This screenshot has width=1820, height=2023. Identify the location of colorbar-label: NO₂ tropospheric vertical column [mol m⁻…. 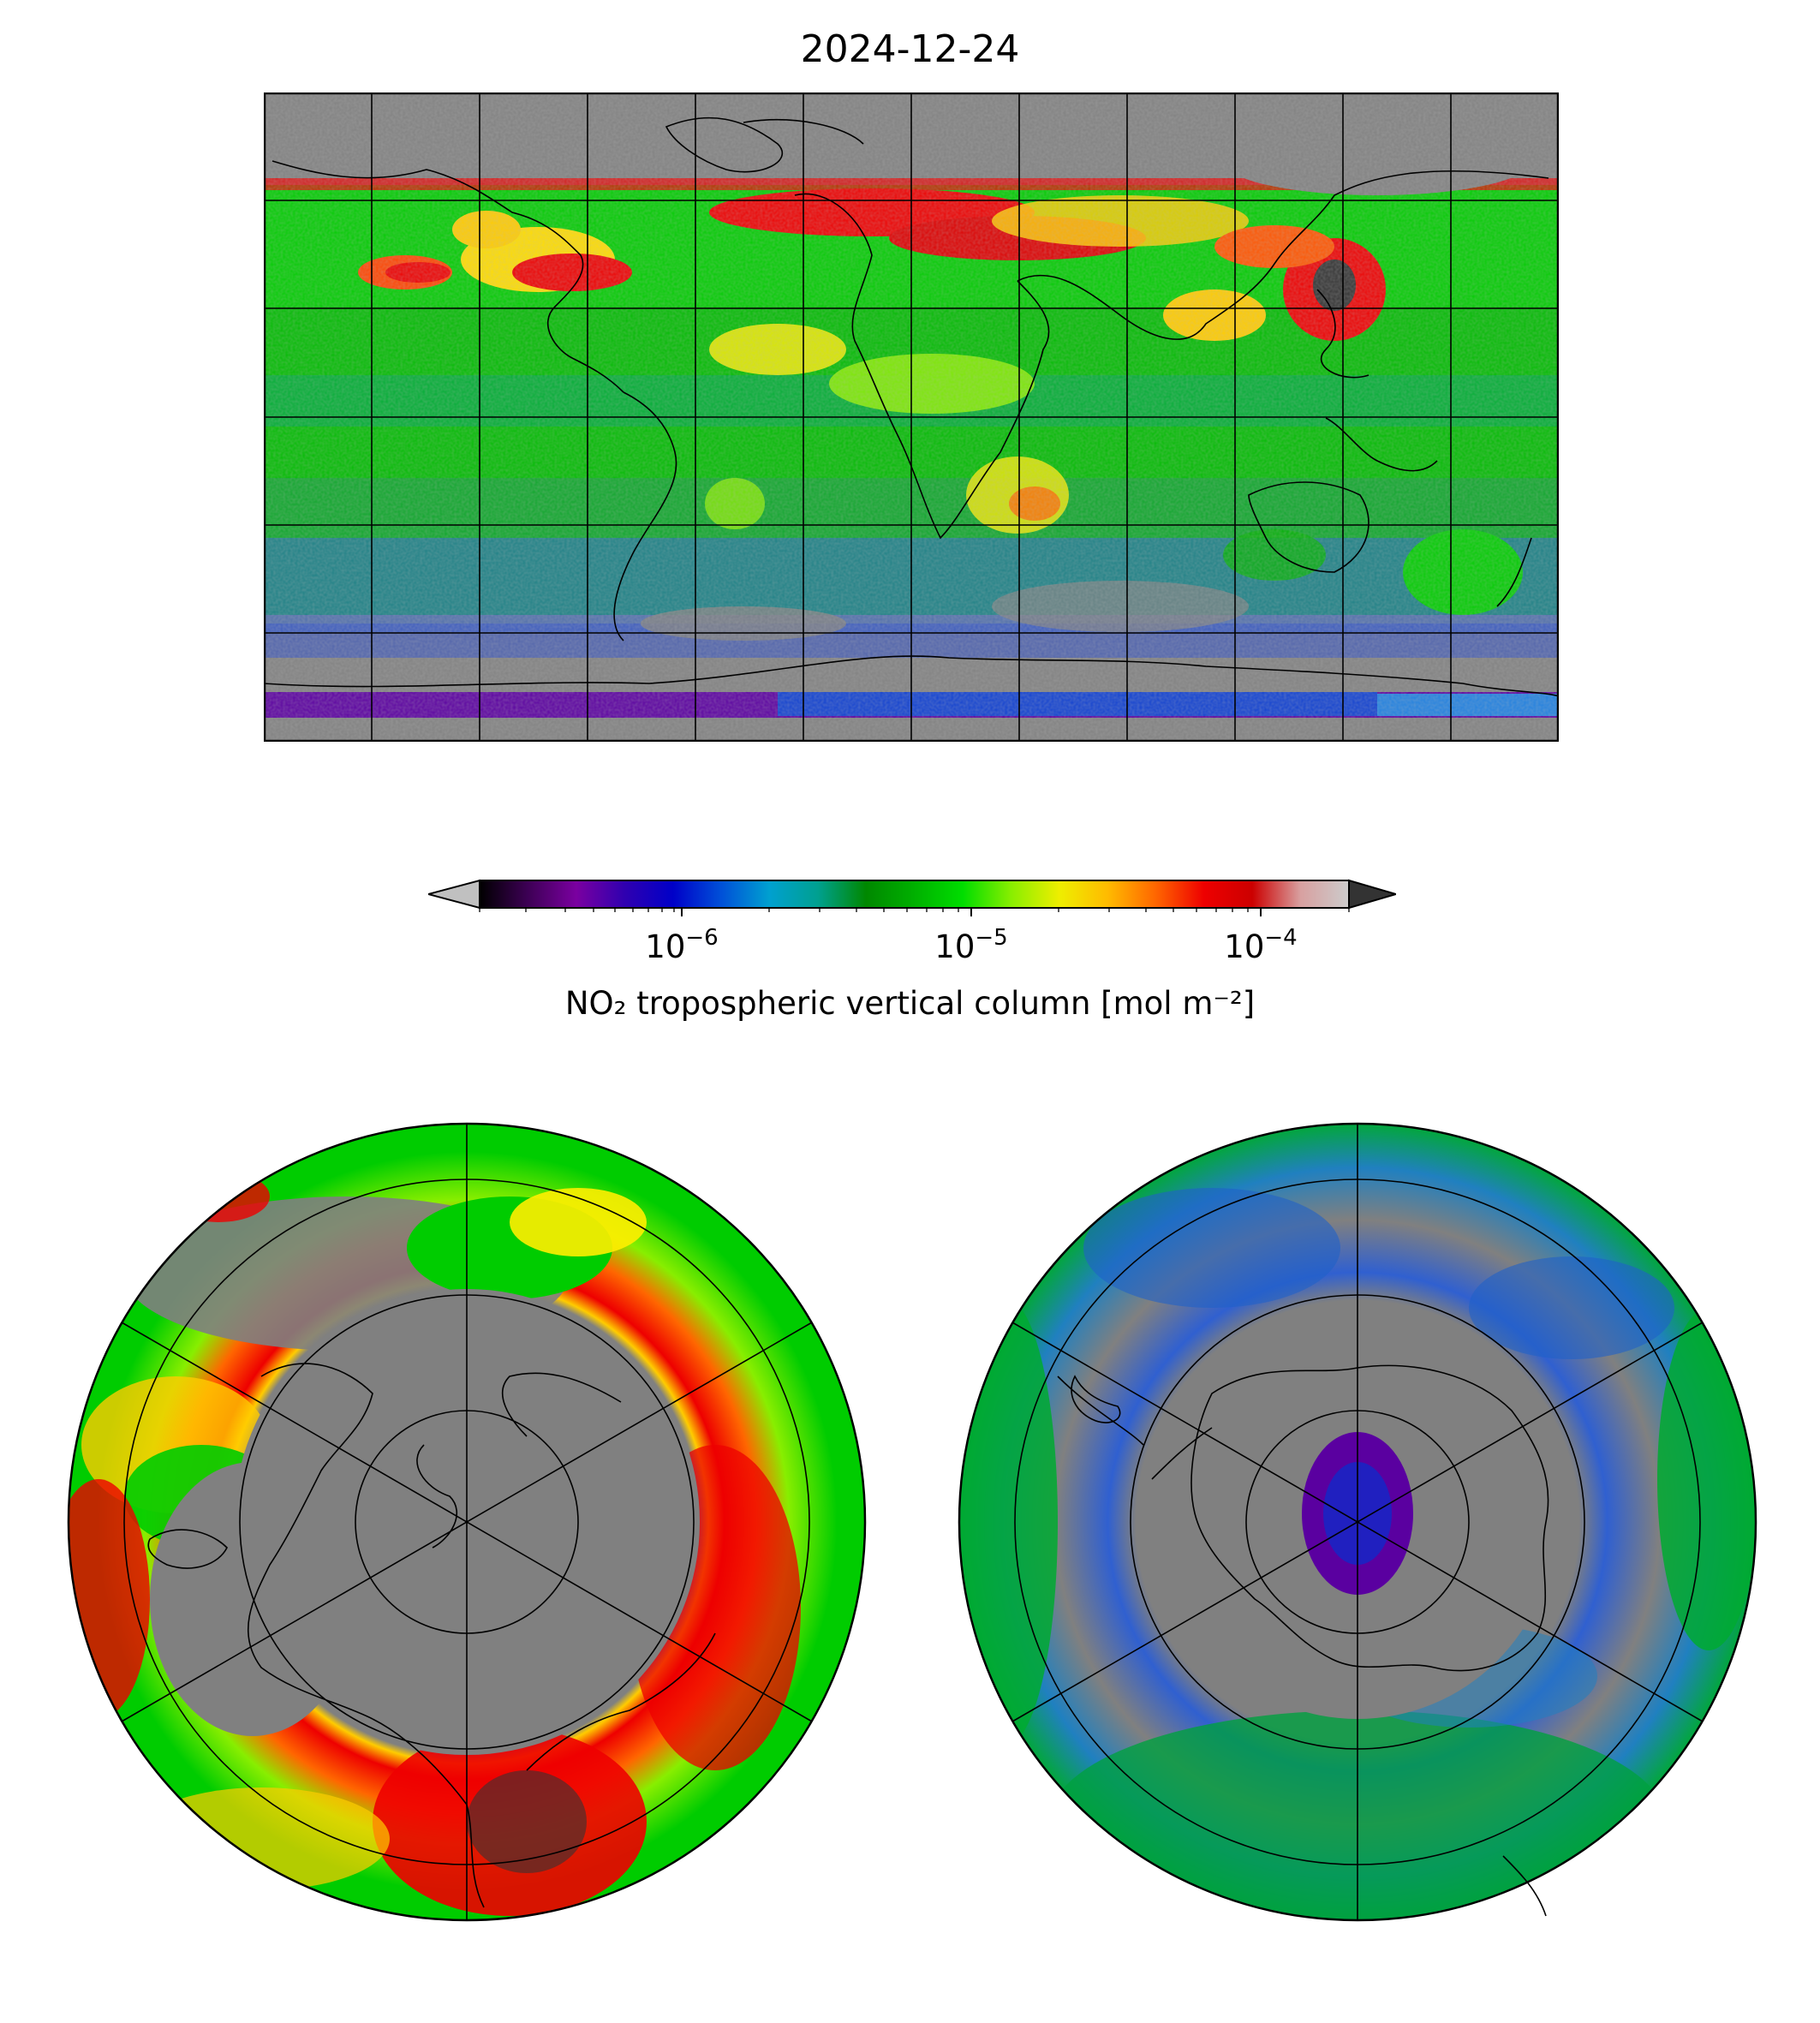
(910, 1004).